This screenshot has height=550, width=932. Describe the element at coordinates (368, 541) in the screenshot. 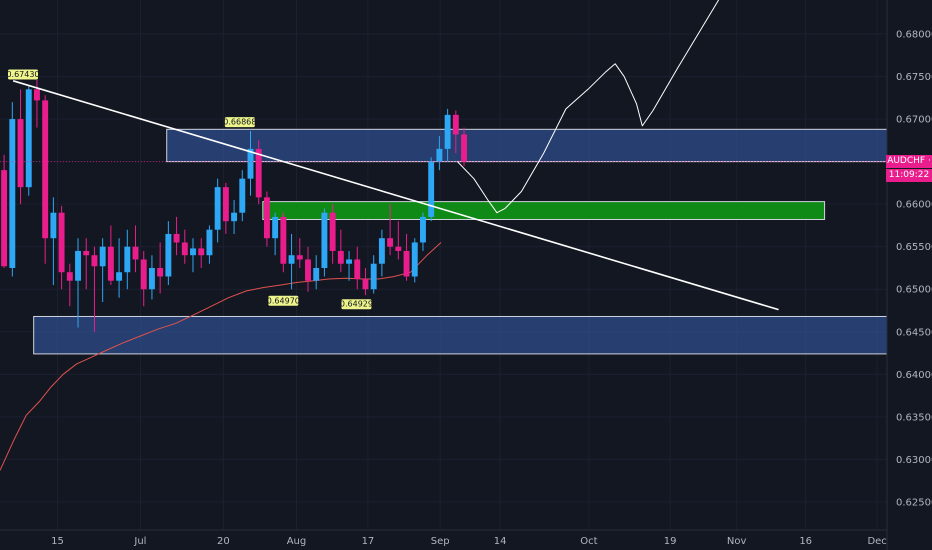

I see `time-tick-label: 17` at that location.